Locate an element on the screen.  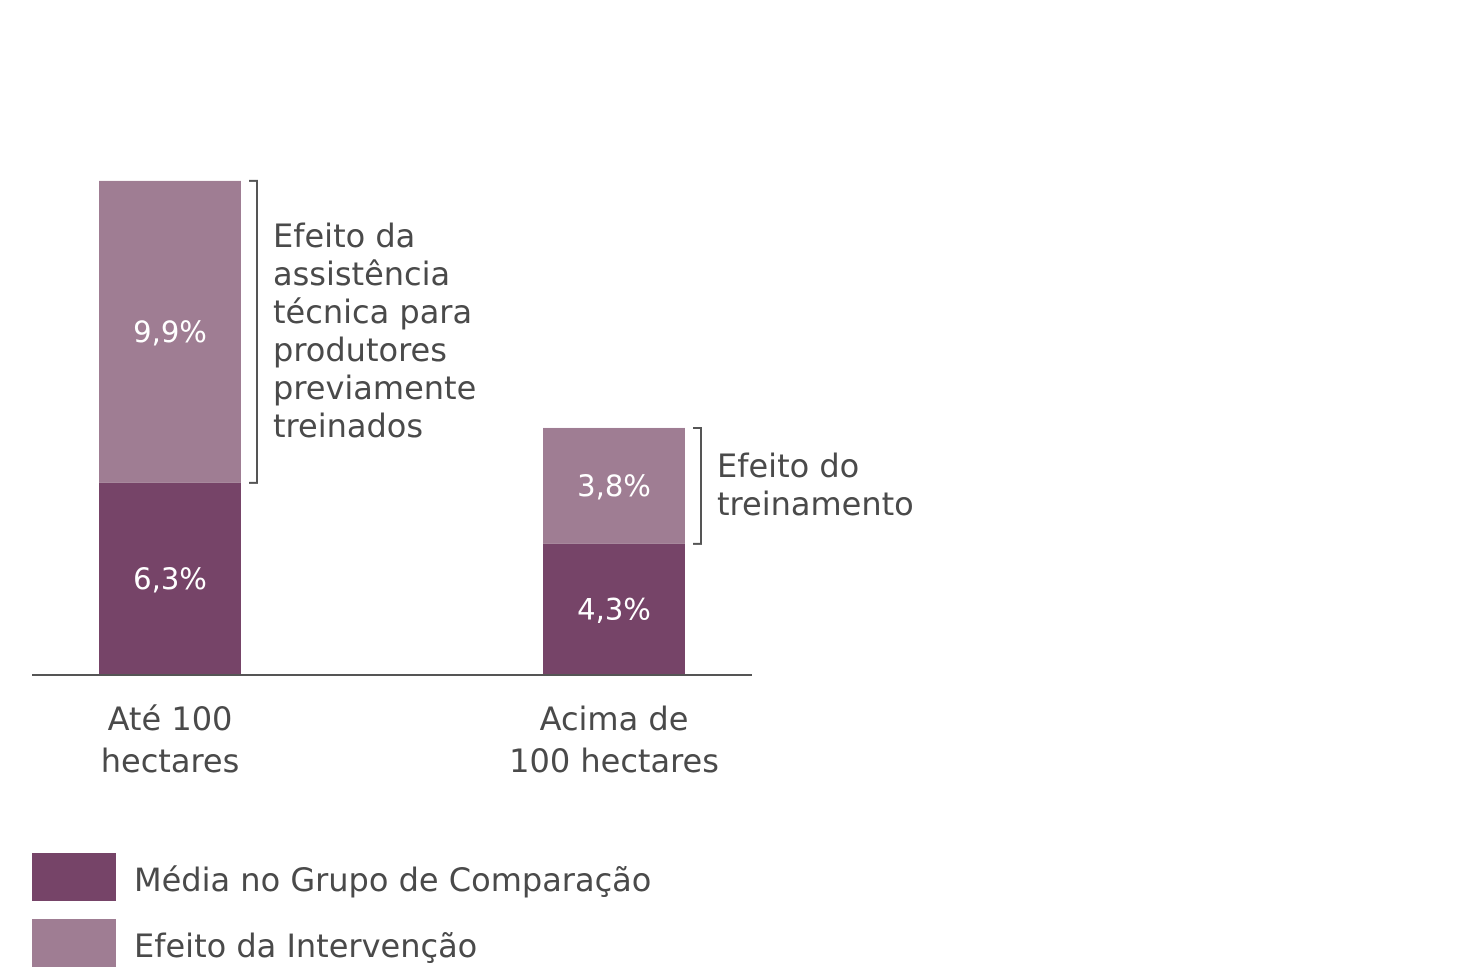
annotation-text-0-line-3: produtores is located at coordinates (360, 350).